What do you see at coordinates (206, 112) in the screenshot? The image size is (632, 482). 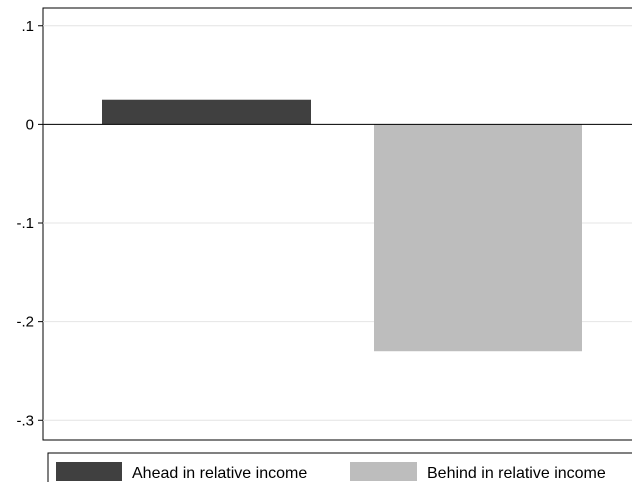 I see `bar-ahead` at bounding box center [206, 112].